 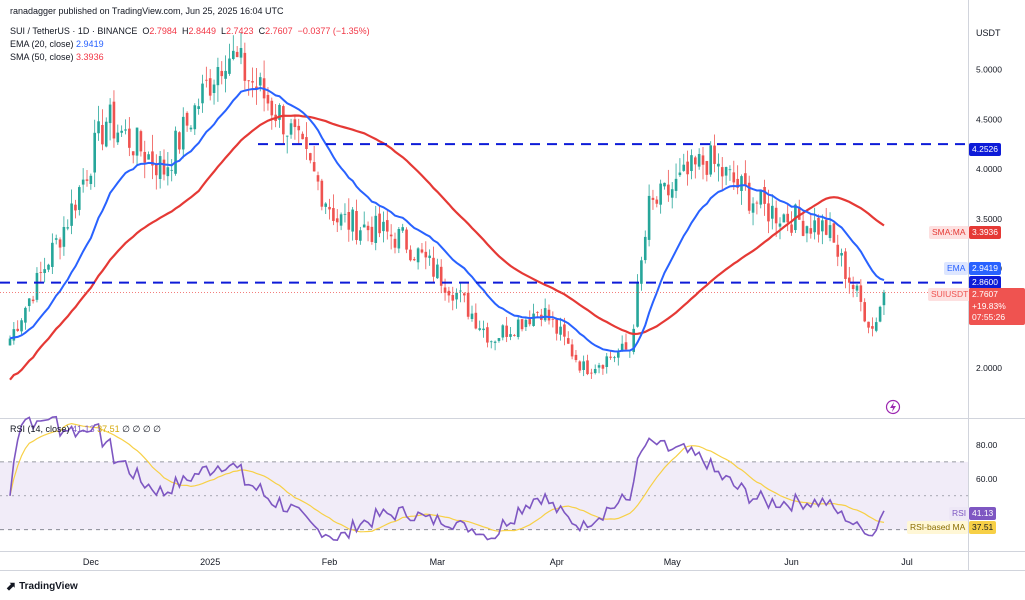 I want to click on time-axis: Dec 2025 Feb Mar Apr May Jun Jul, so click(x=498, y=562).